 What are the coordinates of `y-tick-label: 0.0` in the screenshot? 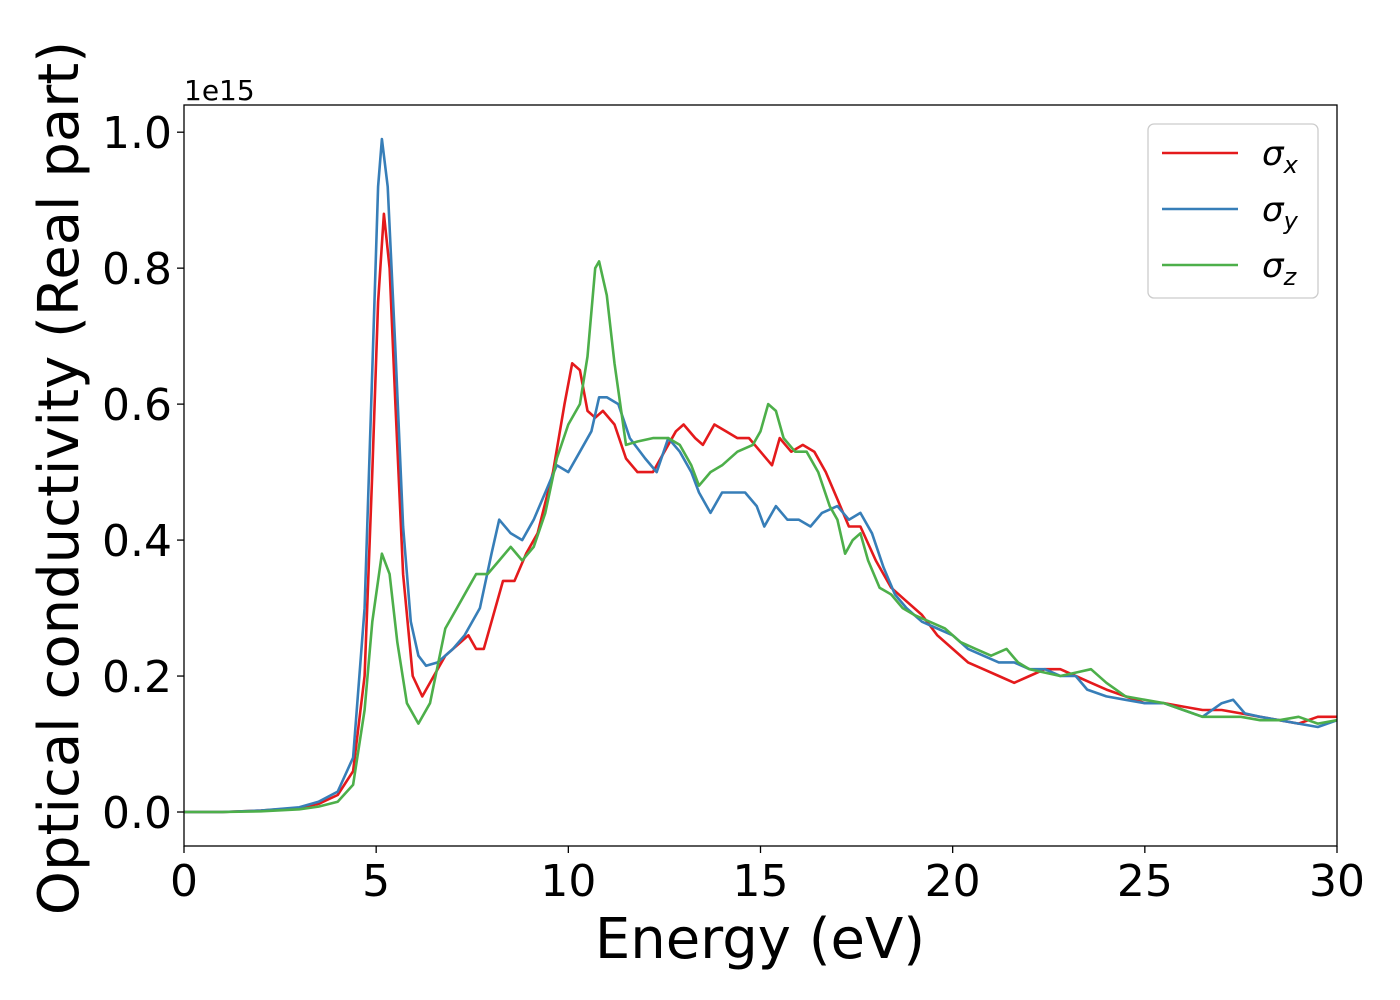 It's located at (137, 813).